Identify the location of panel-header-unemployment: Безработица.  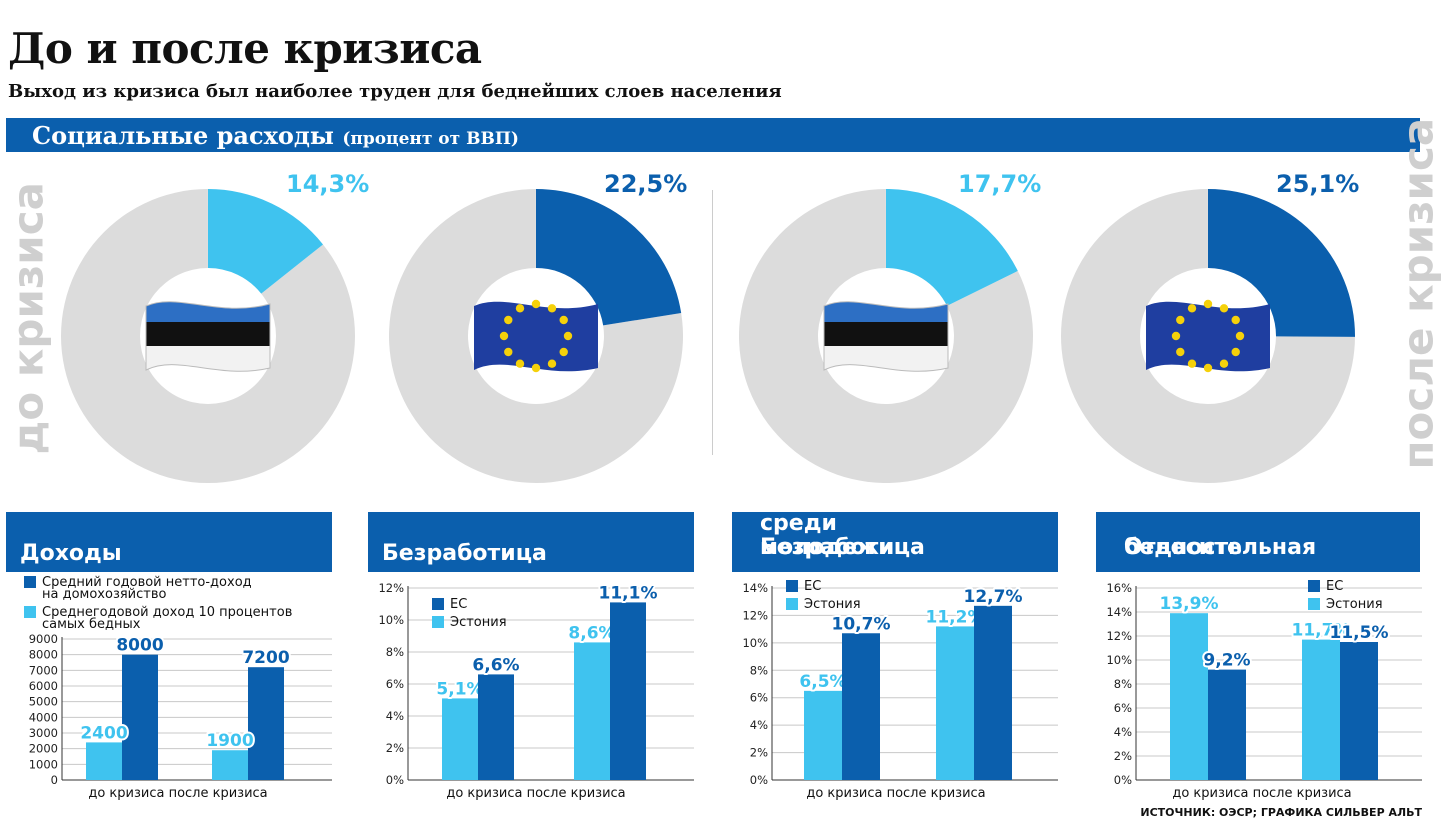
(531, 542).